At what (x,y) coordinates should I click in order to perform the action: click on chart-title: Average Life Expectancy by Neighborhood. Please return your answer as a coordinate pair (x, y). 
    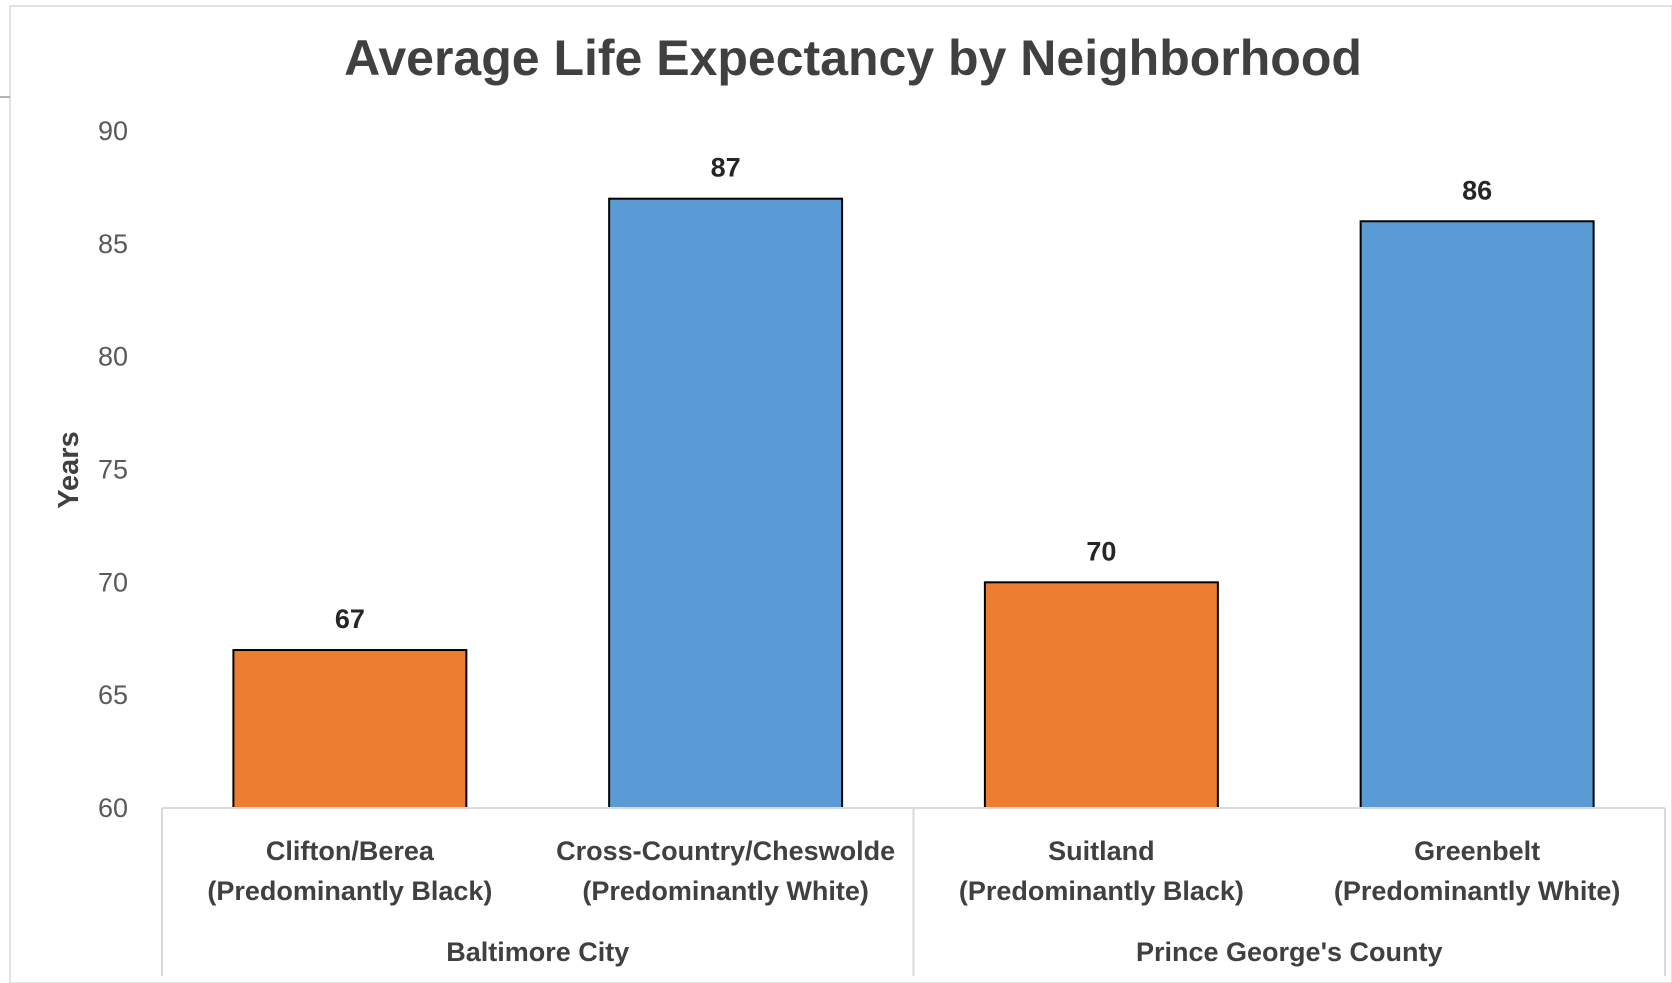
    Looking at the image, I should click on (853, 58).